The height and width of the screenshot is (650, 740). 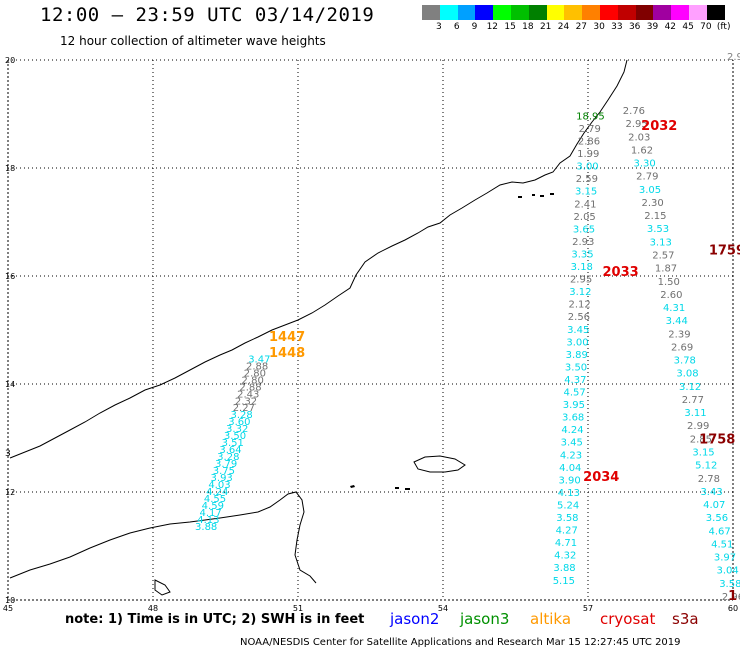 I want to click on wave-height-value: 4.59, so click(x=213, y=506).